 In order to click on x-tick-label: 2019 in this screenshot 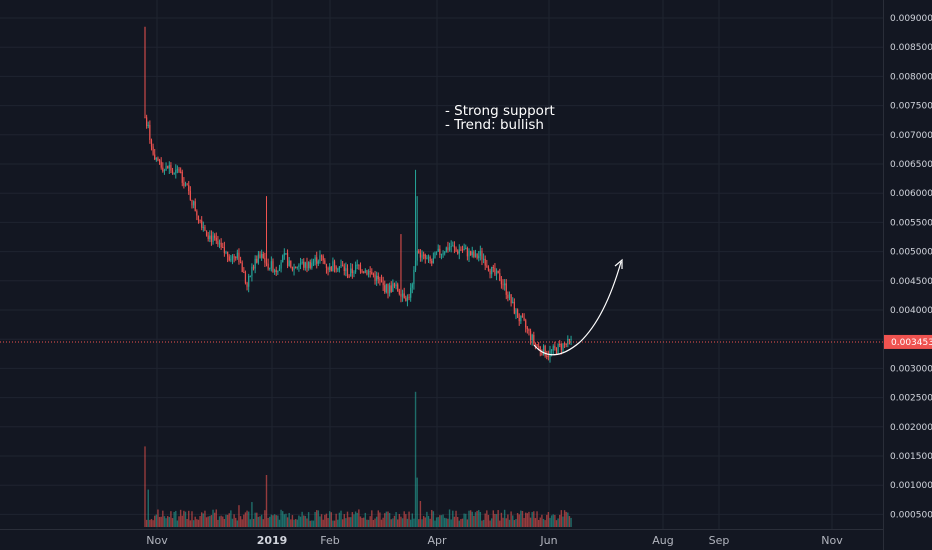, I will do `click(272, 540)`.